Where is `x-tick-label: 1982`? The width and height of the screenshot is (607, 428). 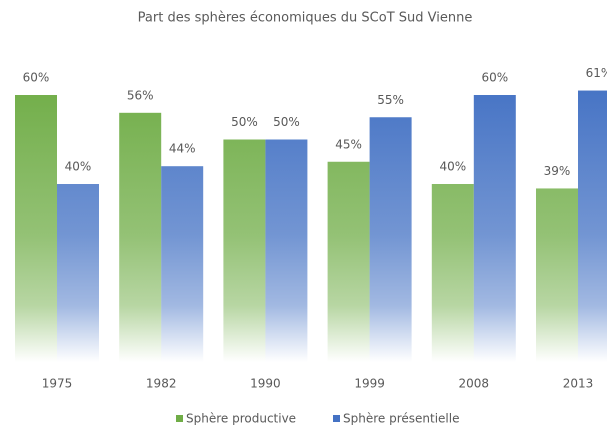
x-tick-label: 1982 is located at coordinates (161, 384).